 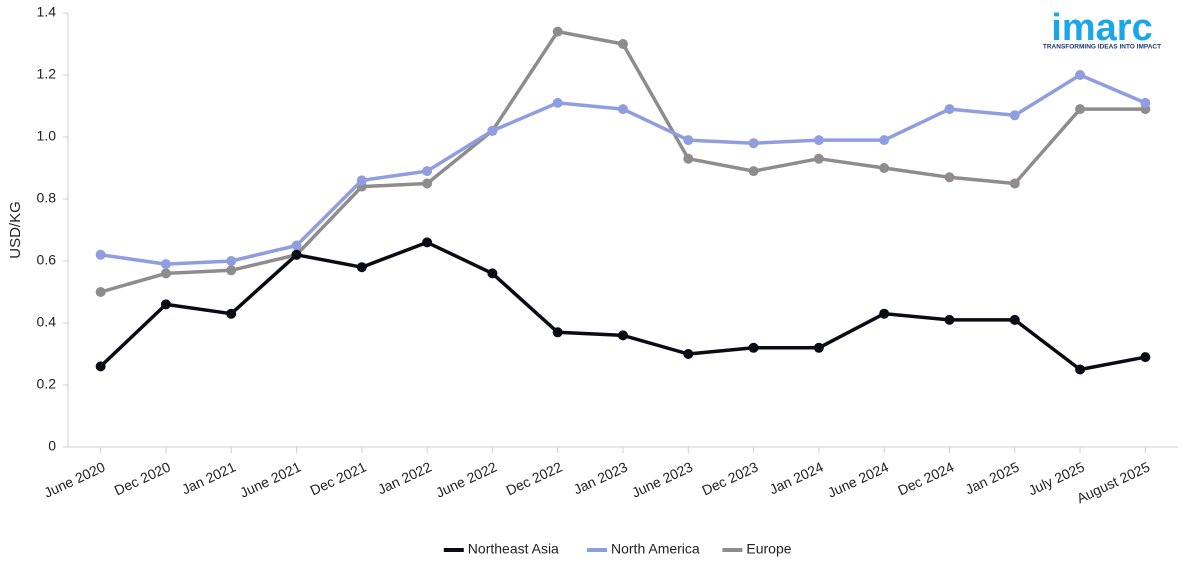 What do you see at coordinates (52, 446) in the screenshot?
I see `y-tick-label: 0` at bounding box center [52, 446].